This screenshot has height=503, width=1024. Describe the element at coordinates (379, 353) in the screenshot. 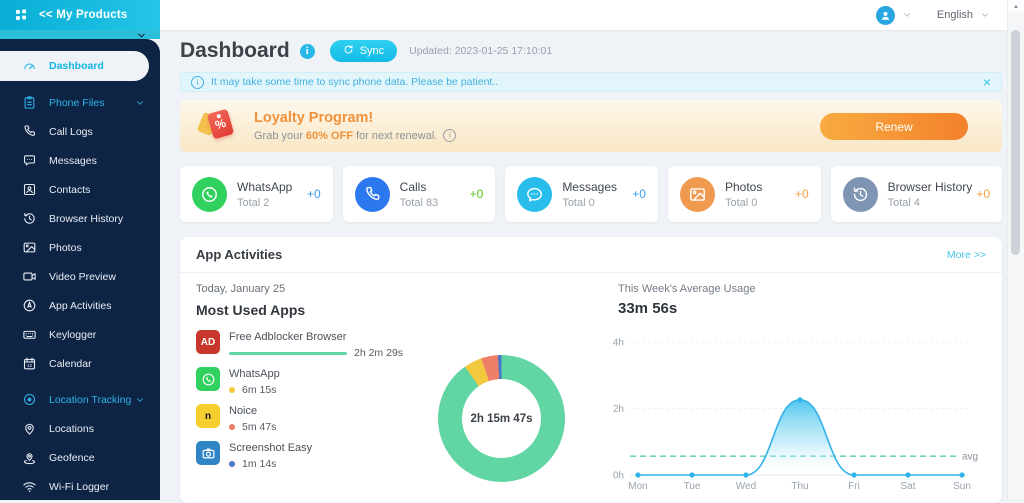

I see `app-duration: 2h 2m 29s` at that location.